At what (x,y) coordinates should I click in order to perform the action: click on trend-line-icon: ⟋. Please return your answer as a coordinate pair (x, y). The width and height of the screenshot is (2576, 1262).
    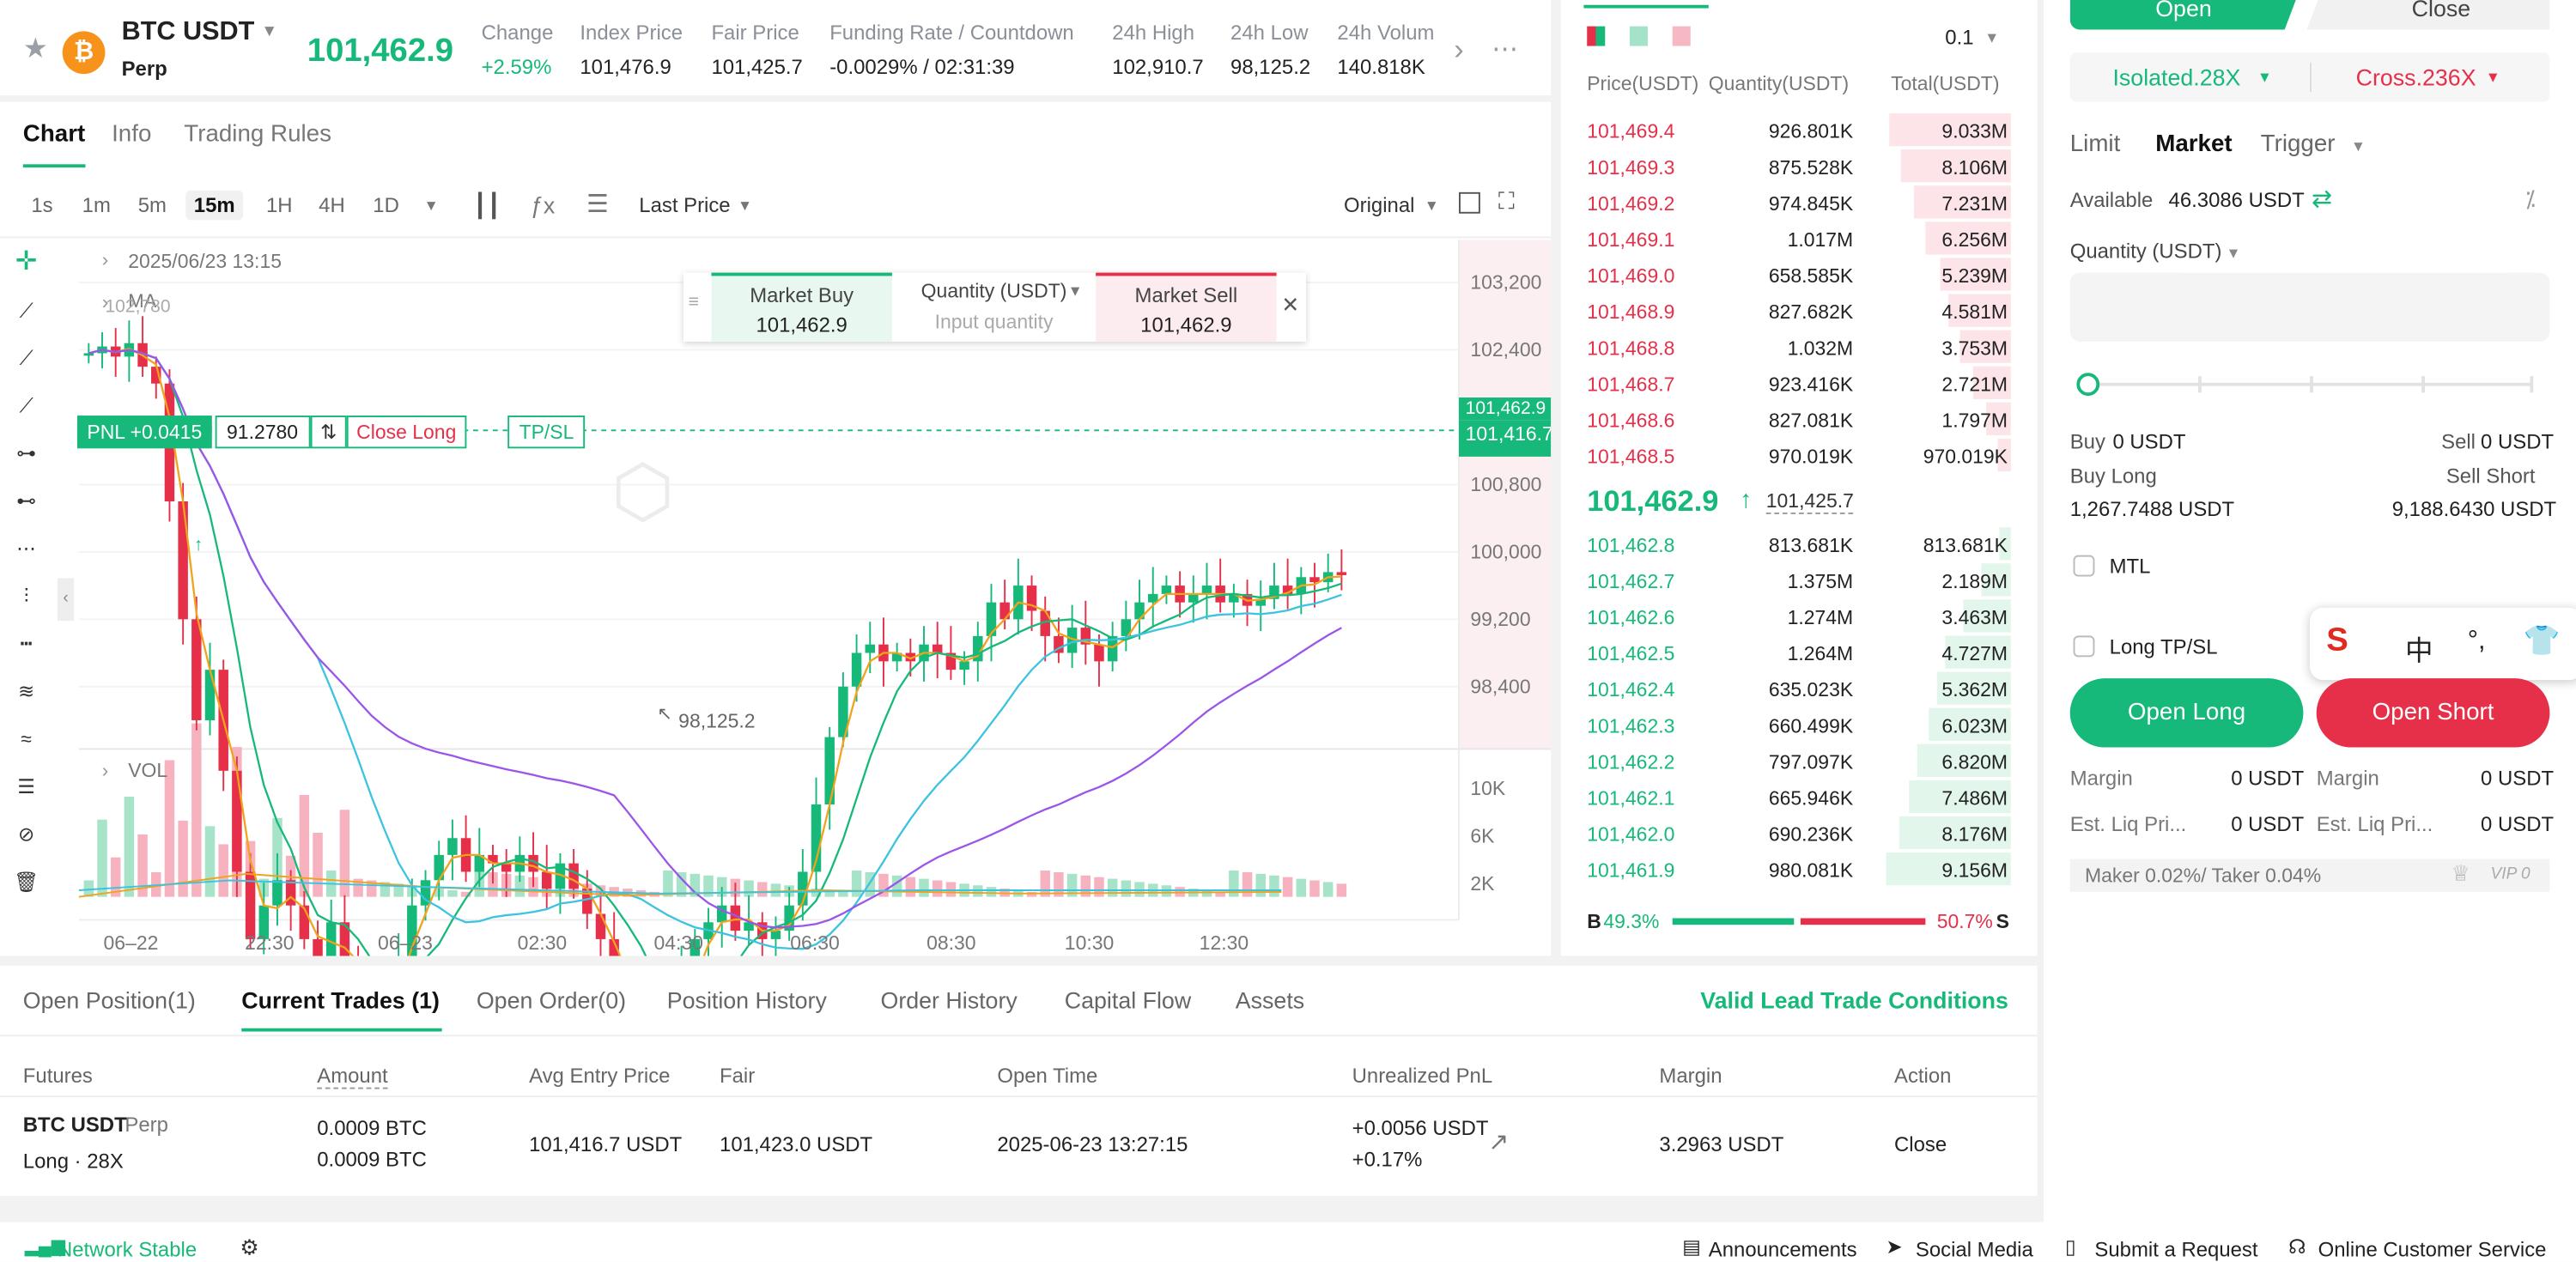
    Looking at the image, I should click on (26, 311).